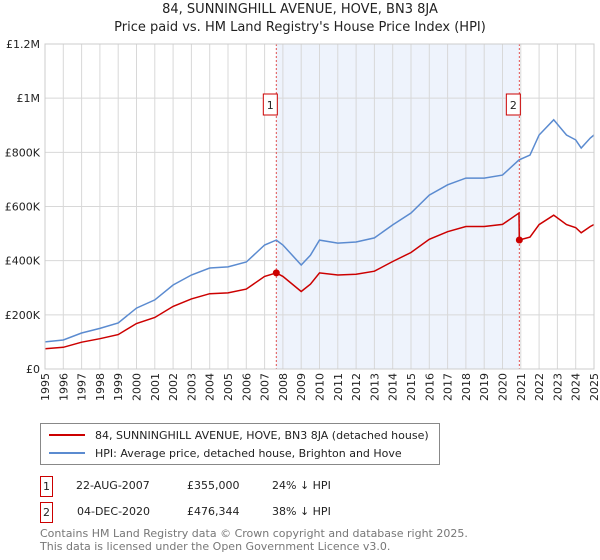 This screenshot has width=600, height=560. I want to click on sale-marker-label: 1, so click(270, 105).